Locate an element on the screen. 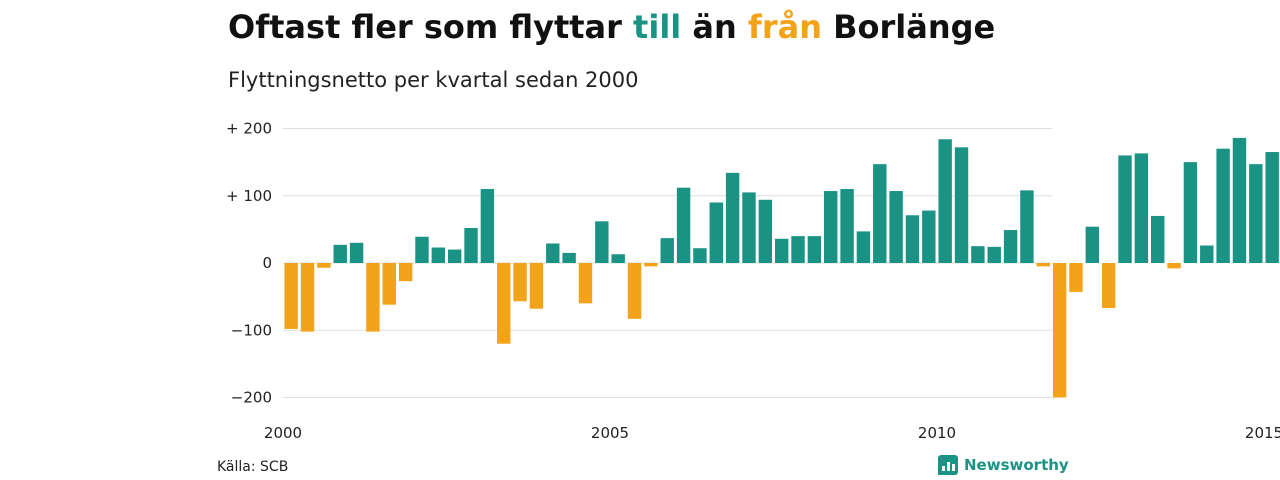  x-tick-label: 2005 is located at coordinates (610, 433).